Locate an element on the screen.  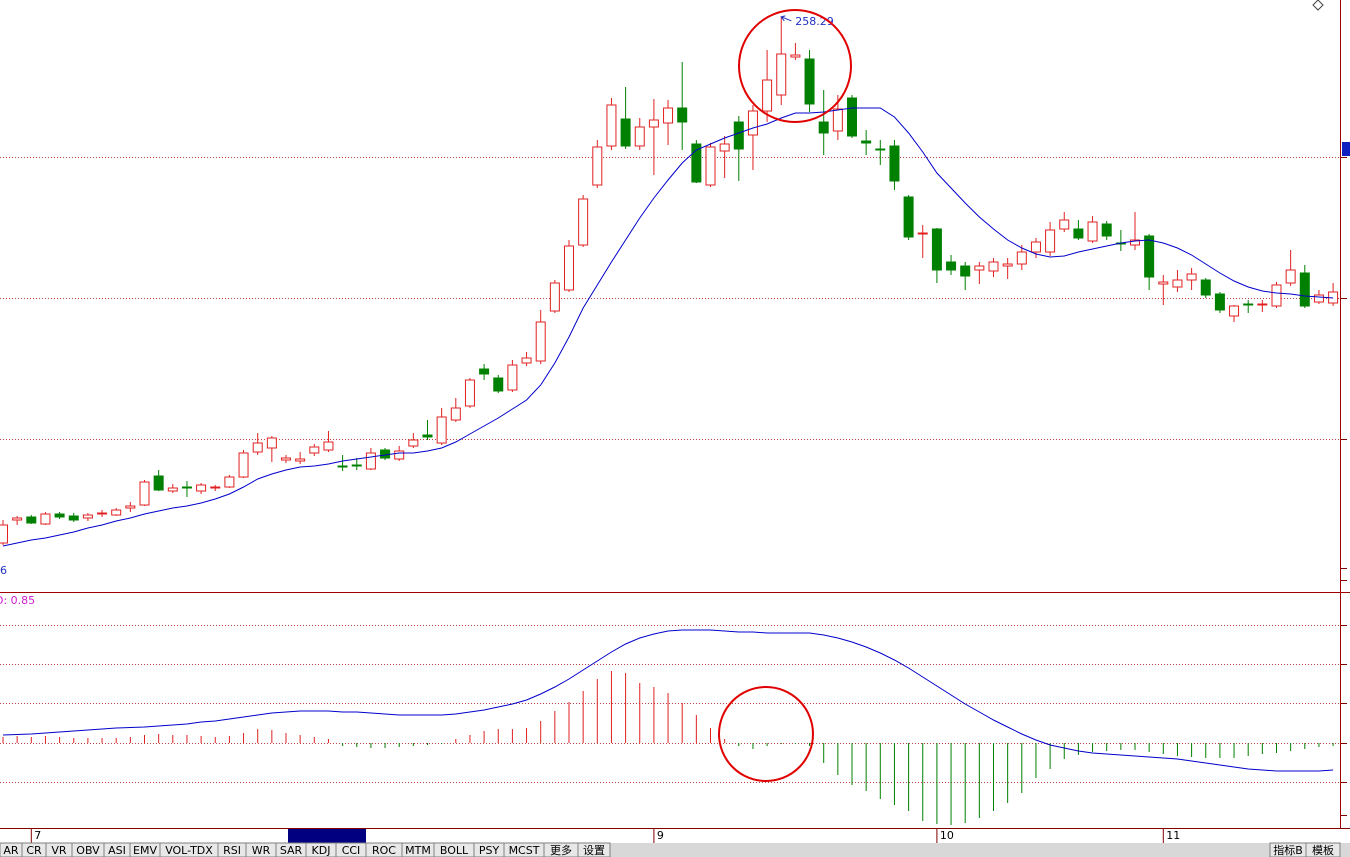
toolbar-tab-label: CR is located at coordinates (34, 850).